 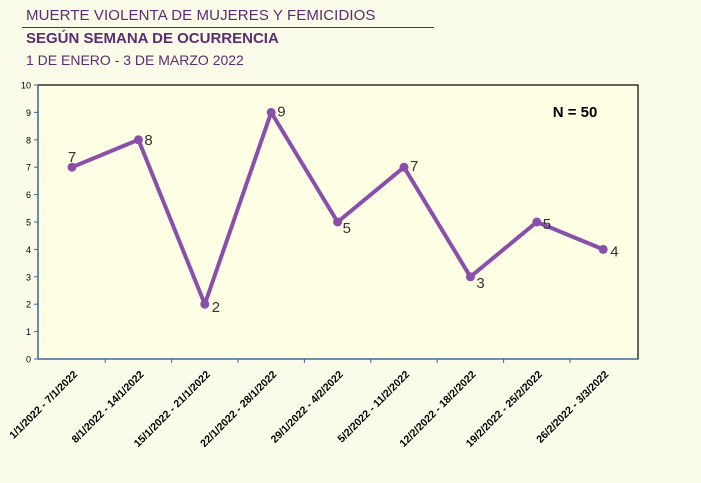 I want to click on x-category-label: 29/1/2022 - 4/2/2022, so click(x=307, y=407).